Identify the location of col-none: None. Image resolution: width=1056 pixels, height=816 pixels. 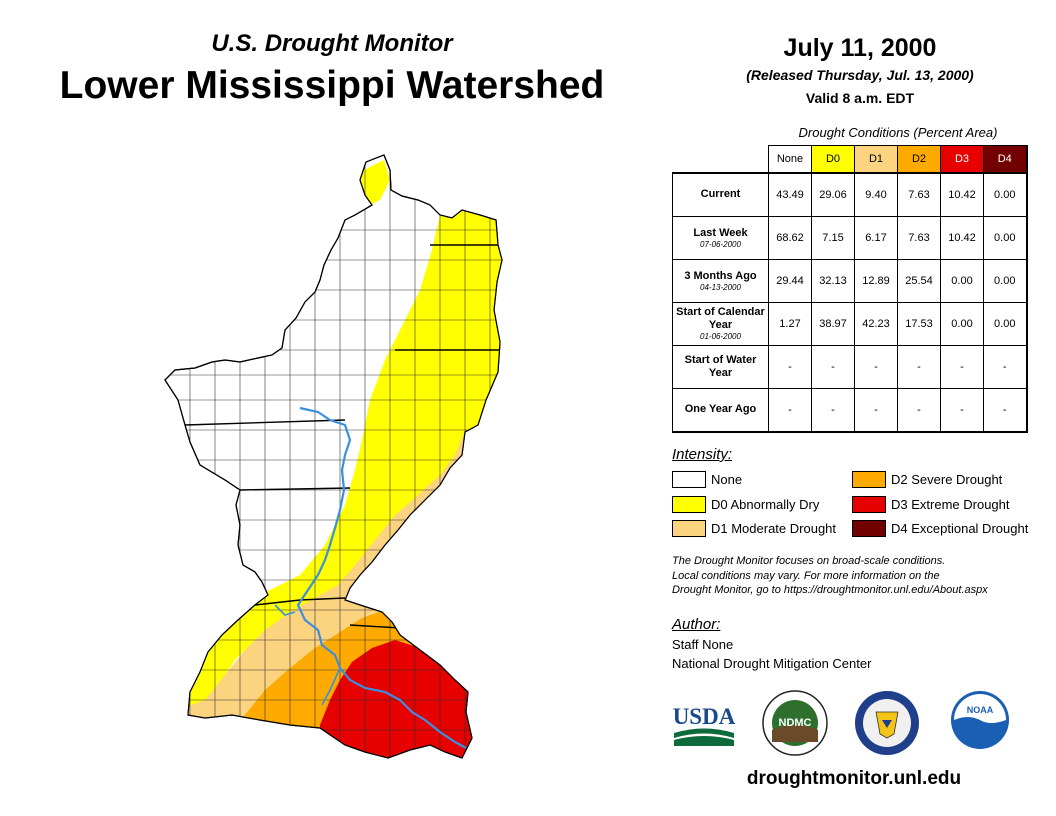
(790, 159).